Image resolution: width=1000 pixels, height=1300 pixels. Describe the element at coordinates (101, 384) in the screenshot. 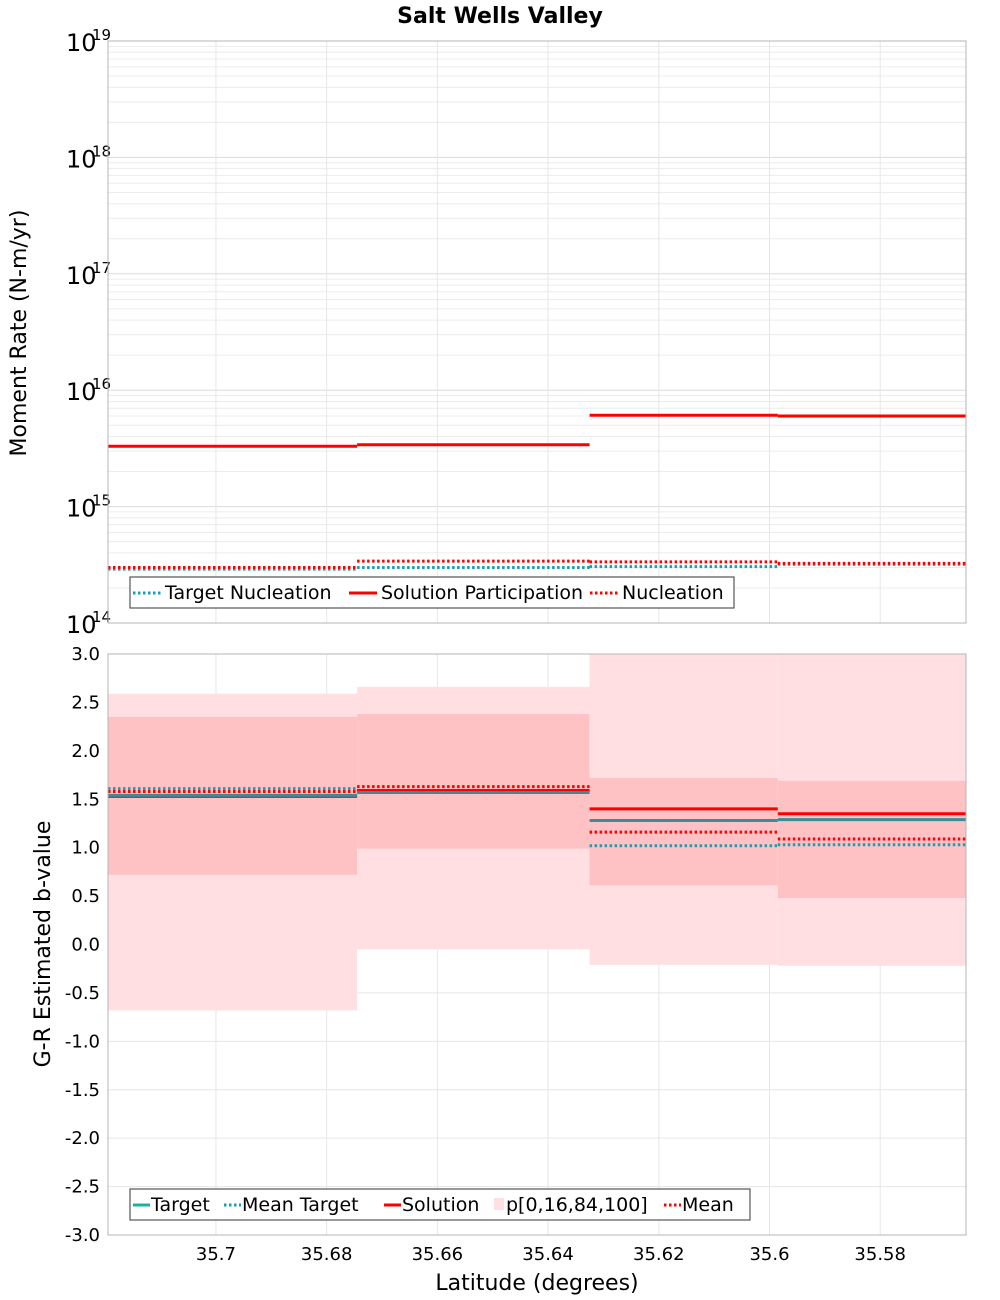

I see `top-y-tick-exponent: 16` at that location.